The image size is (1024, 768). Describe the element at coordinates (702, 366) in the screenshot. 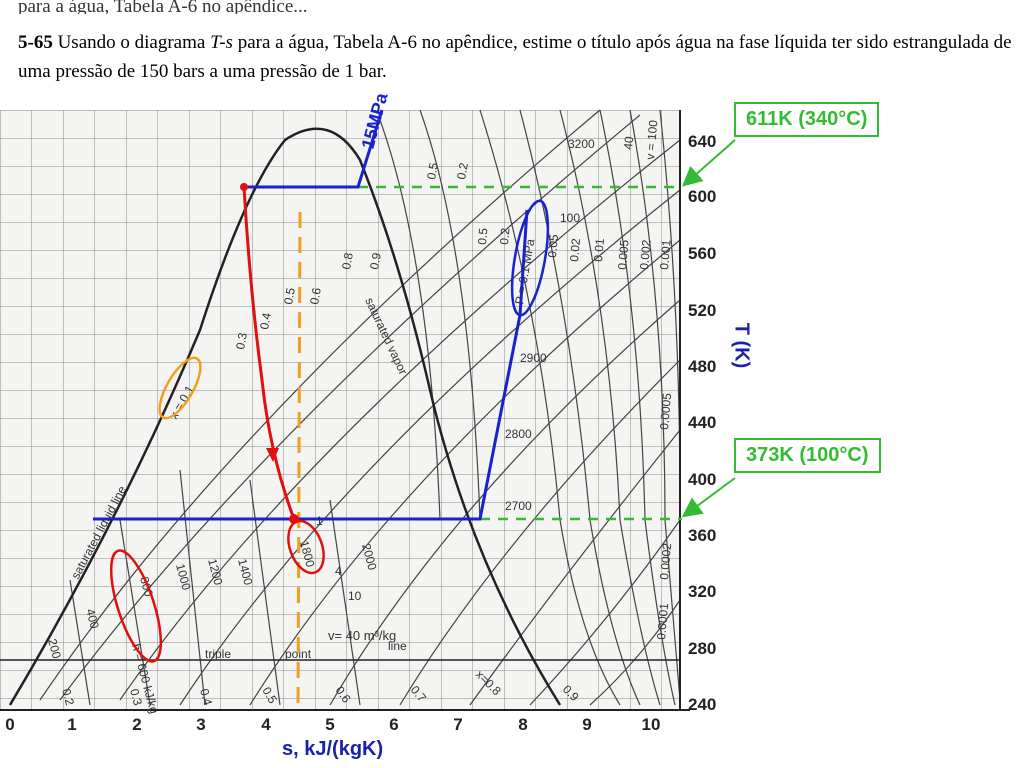

I see `y-tick: 480` at that location.